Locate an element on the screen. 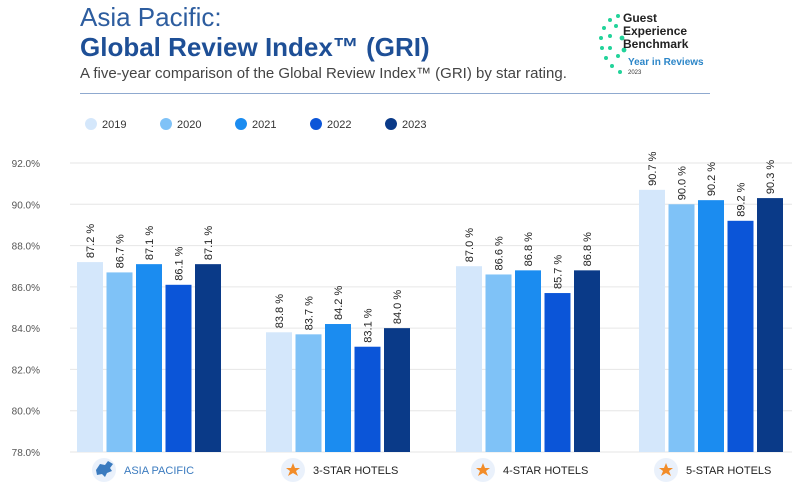 The width and height of the screenshot is (800, 495). logo-year: 2023 is located at coordinates (635, 73).